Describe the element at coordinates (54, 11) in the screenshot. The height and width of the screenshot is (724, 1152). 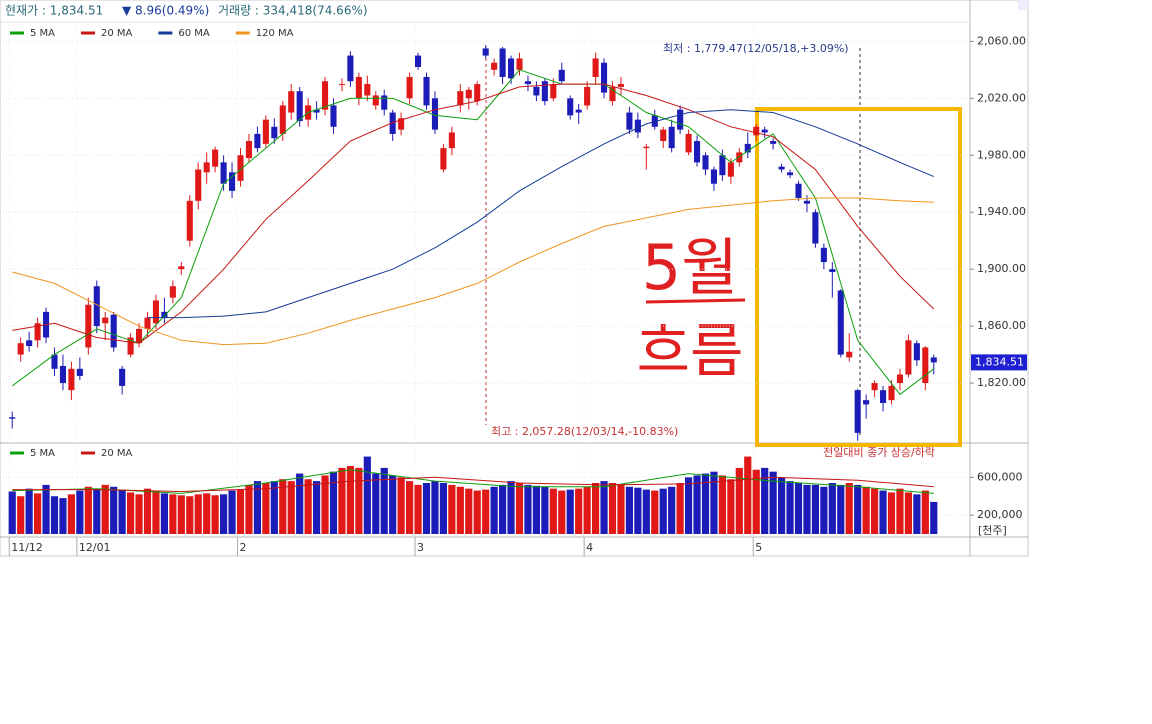
I see `header-price: 현재가 : 1,834.51` at that location.